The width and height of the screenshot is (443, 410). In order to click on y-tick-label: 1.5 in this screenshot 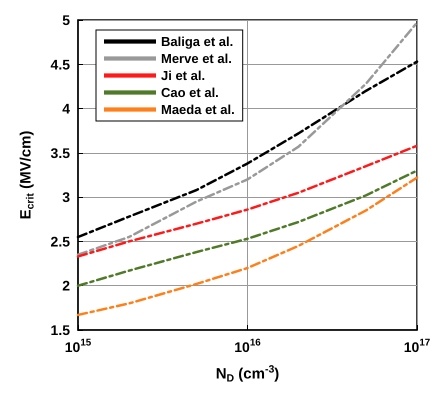, I will do `click(60, 330)`.